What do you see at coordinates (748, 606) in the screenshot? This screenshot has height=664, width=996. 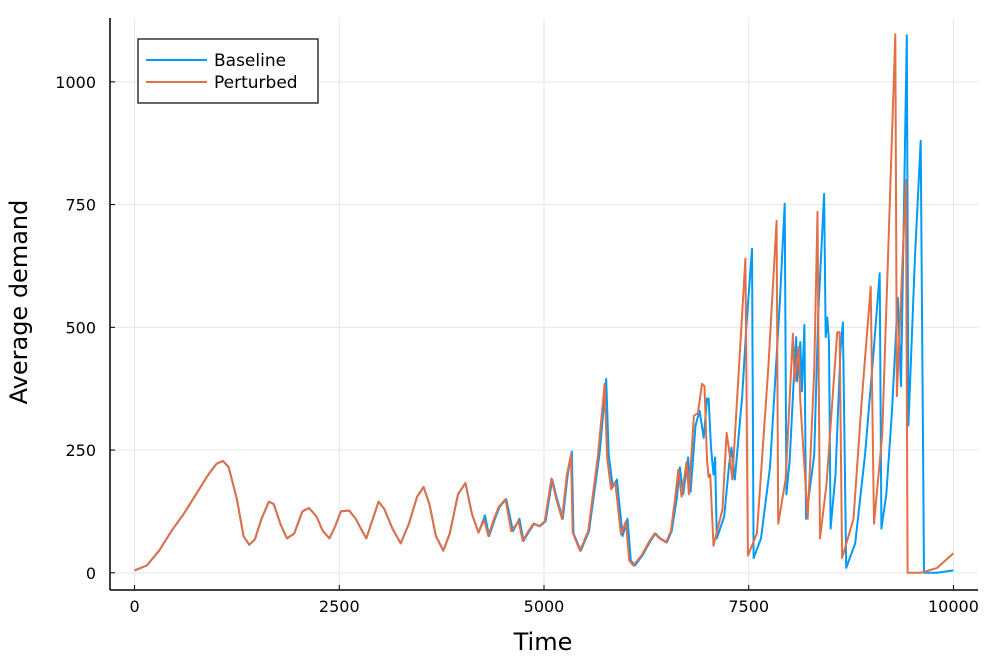 I see `x-tick-label: 7500` at bounding box center [748, 606].